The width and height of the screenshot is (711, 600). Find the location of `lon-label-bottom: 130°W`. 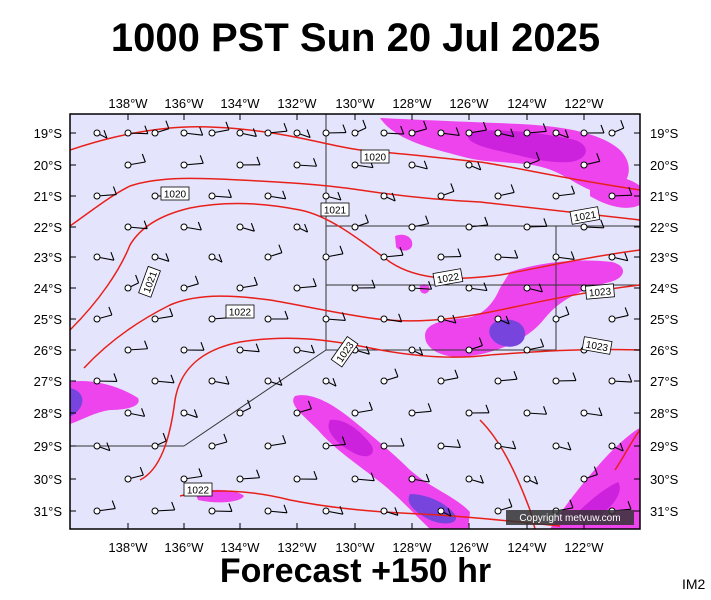

lon-label-bottom: 130°W is located at coordinates (355, 547).